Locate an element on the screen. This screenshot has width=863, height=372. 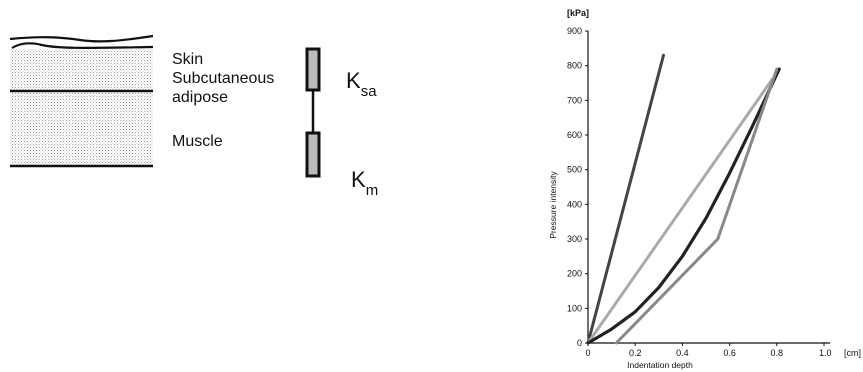
y-tick-label: 500 is located at coordinates (574, 170).